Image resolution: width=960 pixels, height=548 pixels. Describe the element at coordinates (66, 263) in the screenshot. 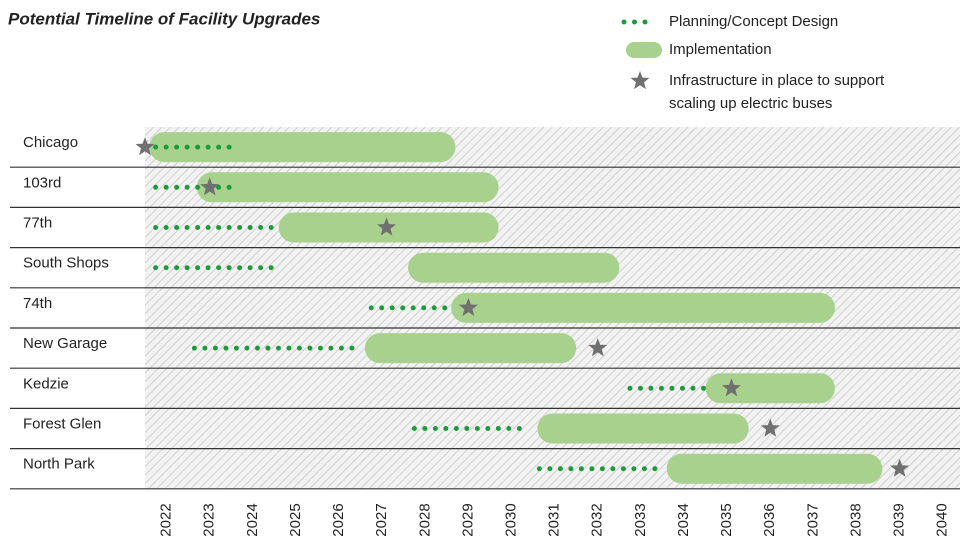

I see `row-label: South Shops` at that location.